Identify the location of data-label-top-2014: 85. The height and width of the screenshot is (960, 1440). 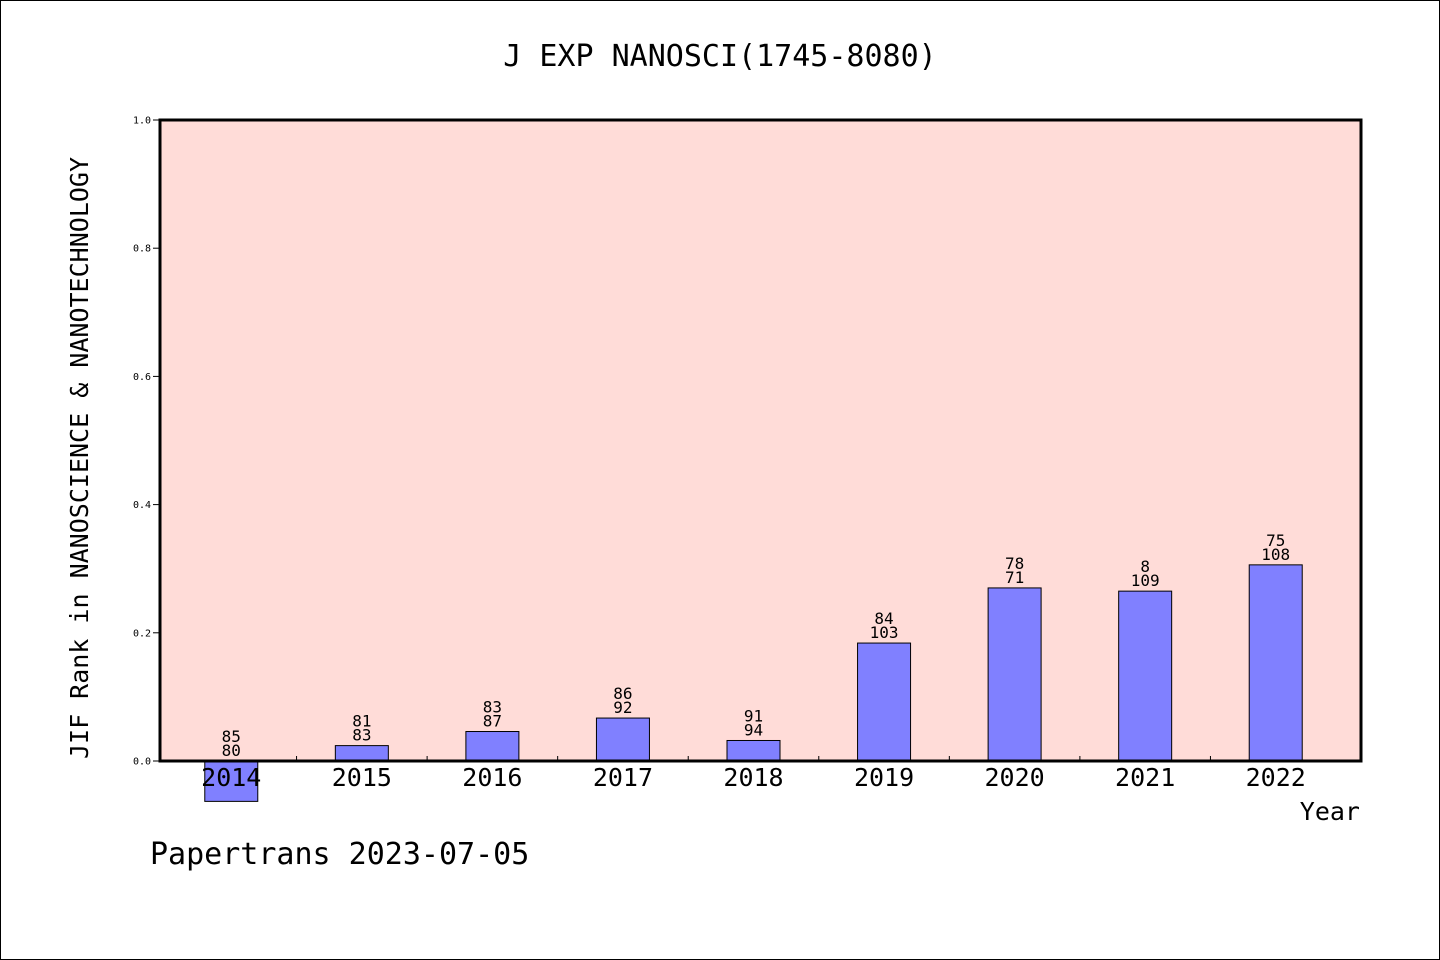
(231, 736).